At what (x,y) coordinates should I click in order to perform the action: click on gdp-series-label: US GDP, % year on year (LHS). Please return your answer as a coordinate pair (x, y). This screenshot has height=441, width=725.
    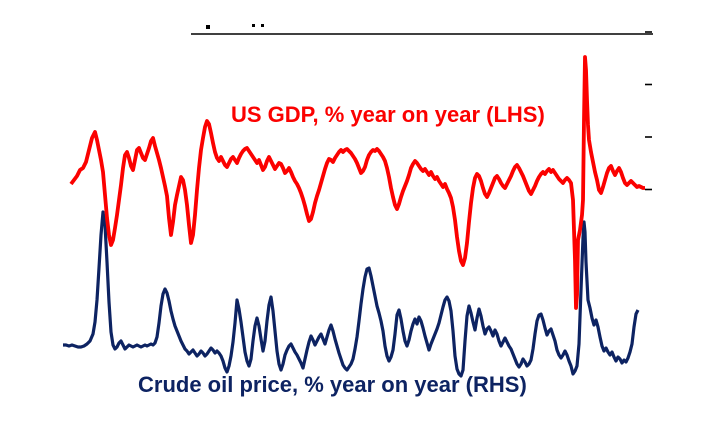
    Looking at the image, I should click on (388, 114).